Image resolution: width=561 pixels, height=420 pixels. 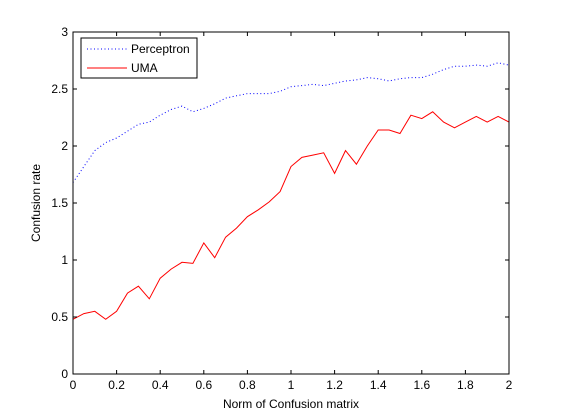 What do you see at coordinates (203, 385) in the screenshot?
I see `x-tick-label: 0.6` at bounding box center [203, 385].